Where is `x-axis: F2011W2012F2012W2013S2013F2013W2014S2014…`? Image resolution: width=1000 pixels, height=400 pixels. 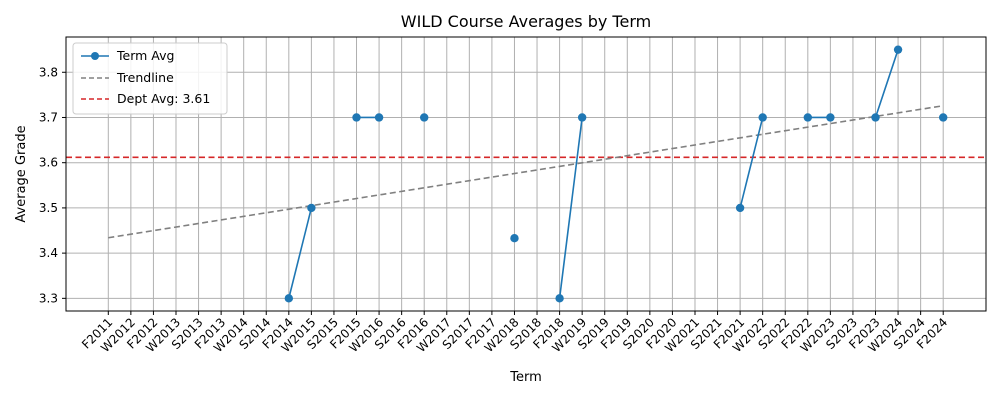
x-axis: F2011W2012F2012W2013S2013F2013W2014S2014… is located at coordinates (514, 333).